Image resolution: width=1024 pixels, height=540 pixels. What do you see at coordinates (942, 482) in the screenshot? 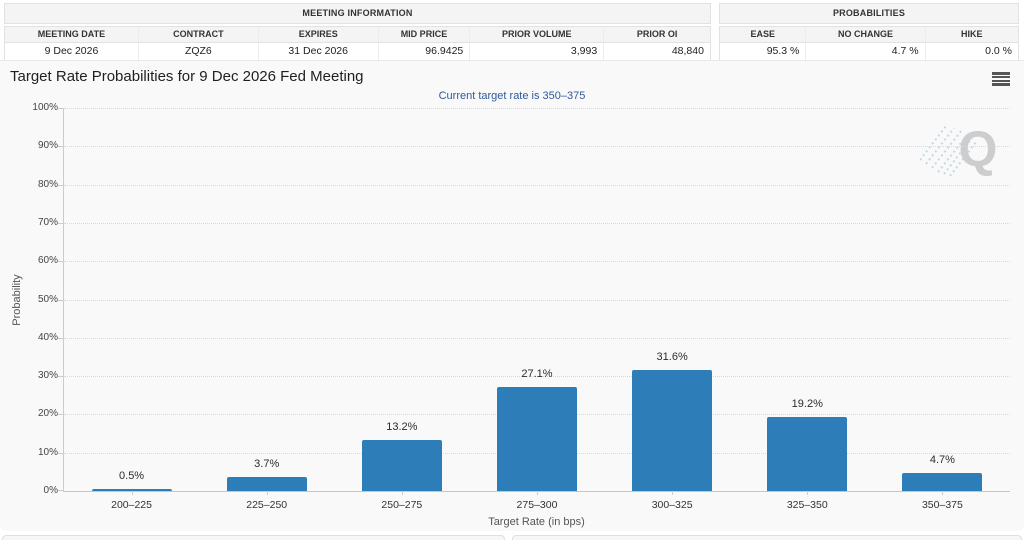
I see `chart-bar-350–375` at bounding box center [942, 482].